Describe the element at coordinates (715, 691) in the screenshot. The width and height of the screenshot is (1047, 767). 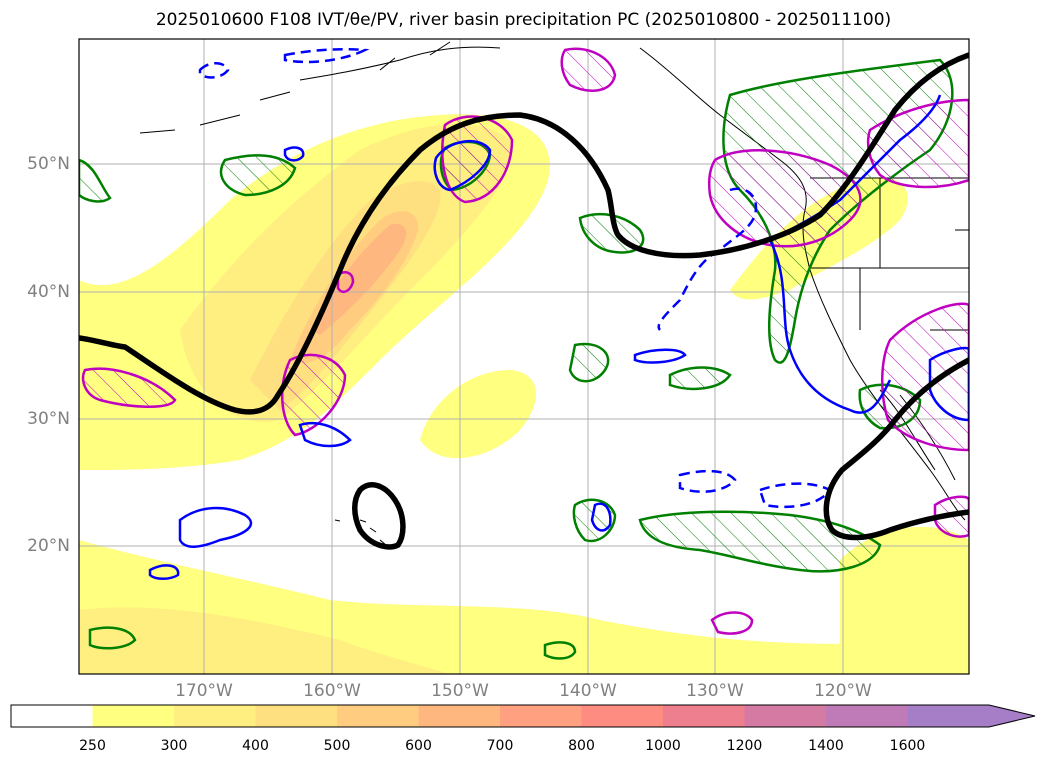
I see `lon-label-130w: 130°W` at that location.